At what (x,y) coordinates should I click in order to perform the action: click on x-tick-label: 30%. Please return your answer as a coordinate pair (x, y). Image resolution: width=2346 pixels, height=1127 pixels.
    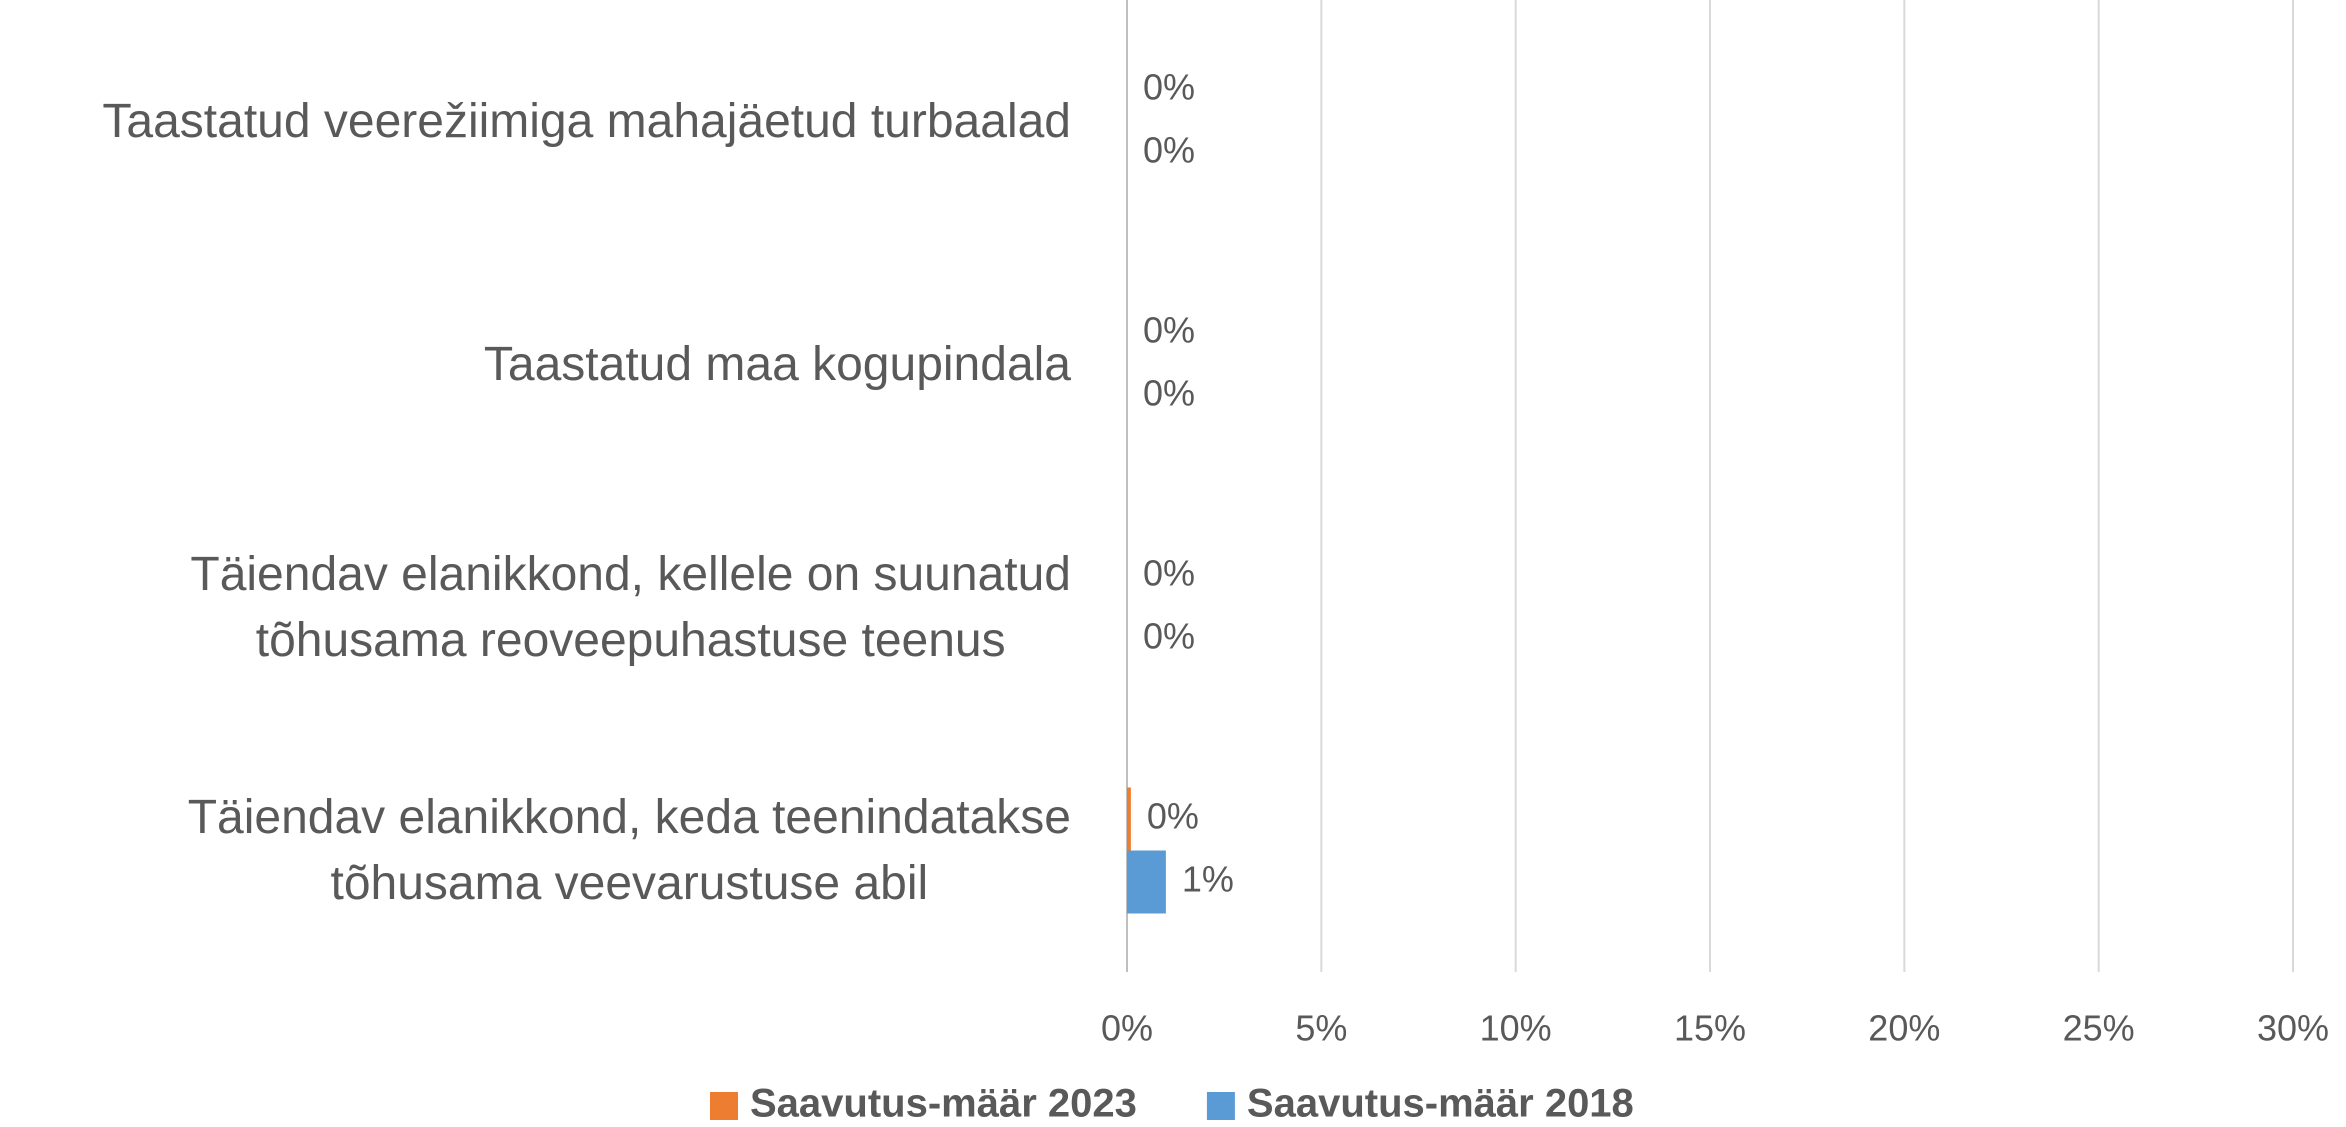
    Looking at the image, I should click on (2293, 1028).